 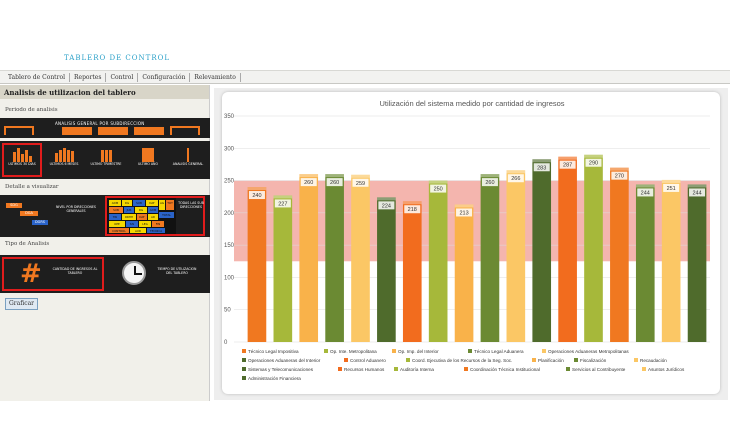 I want to click on y-tick-label: 0, so click(x=226, y=343).